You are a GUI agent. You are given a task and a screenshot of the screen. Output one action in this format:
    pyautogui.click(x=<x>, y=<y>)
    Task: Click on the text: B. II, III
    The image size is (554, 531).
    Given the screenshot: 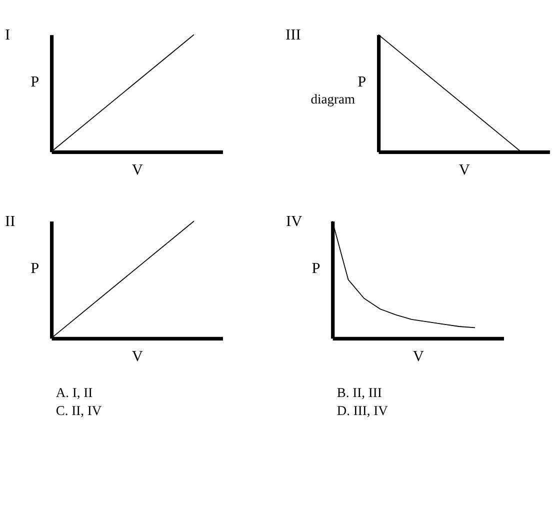 What is the action you would take?
    pyautogui.click(x=359, y=392)
    